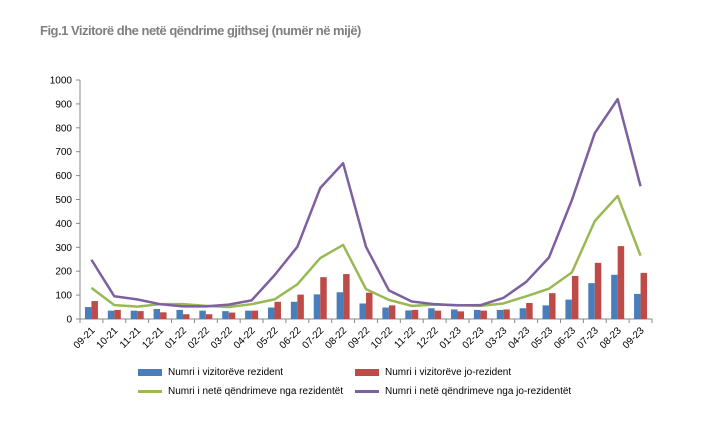  What do you see at coordinates (108, 338) in the screenshot?
I see `x-tick-label: 10-21` at bounding box center [108, 338].